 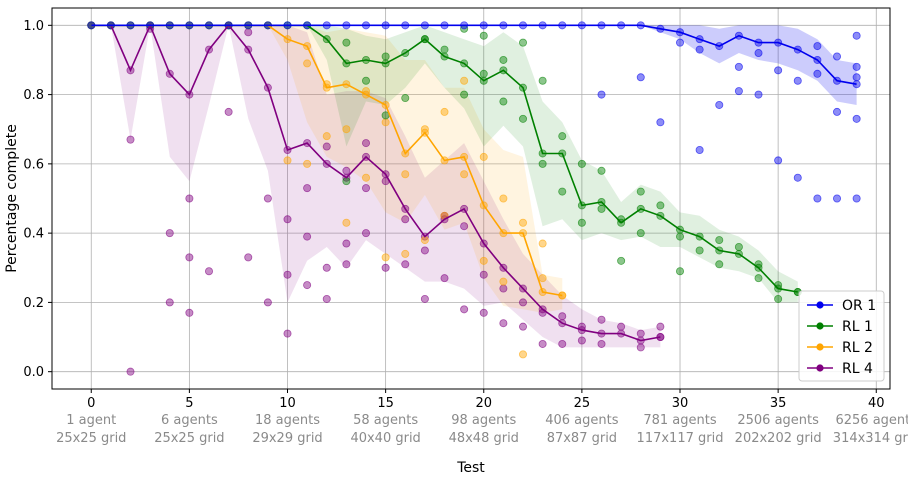 What do you see at coordinates (484, 438) in the screenshot?
I see `annotation-grid: 48x48 grid` at bounding box center [484, 438].